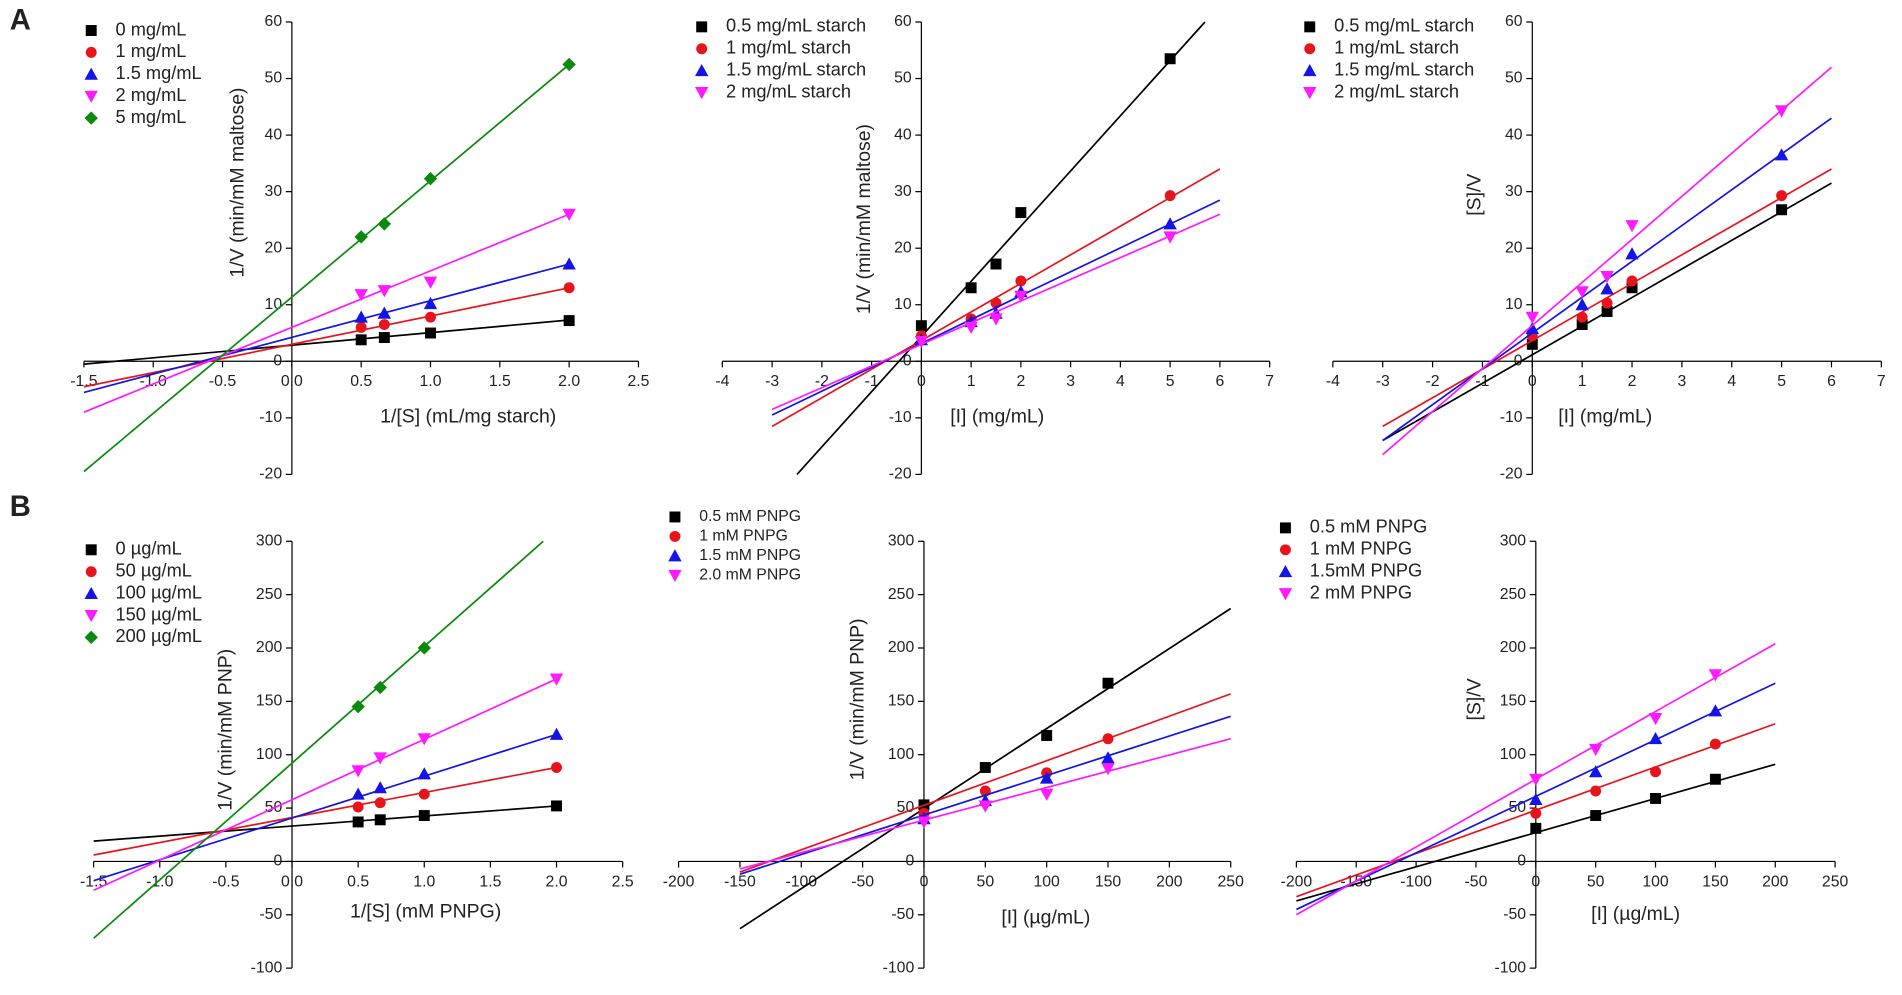 This screenshot has height=995, width=1902. What do you see at coordinates (269, 647) in the screenshot?
I see `y-tick-label: 200` at bounding box center [269, 647].